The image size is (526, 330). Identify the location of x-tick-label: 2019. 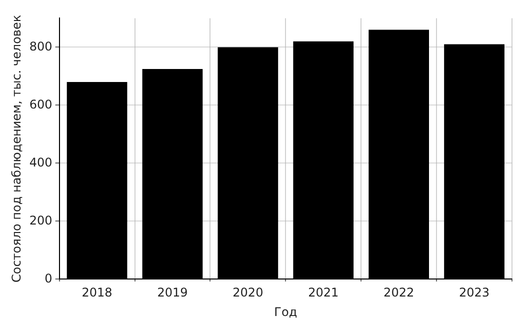
(172, 293).